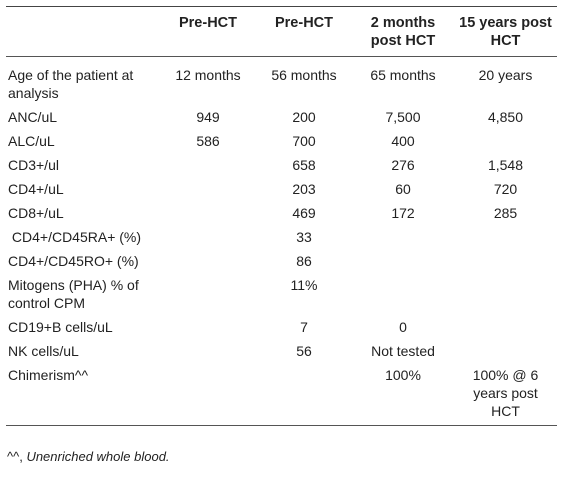 The image size is (563, 495). I want to click on header-cell-blank, so click(83, 32).